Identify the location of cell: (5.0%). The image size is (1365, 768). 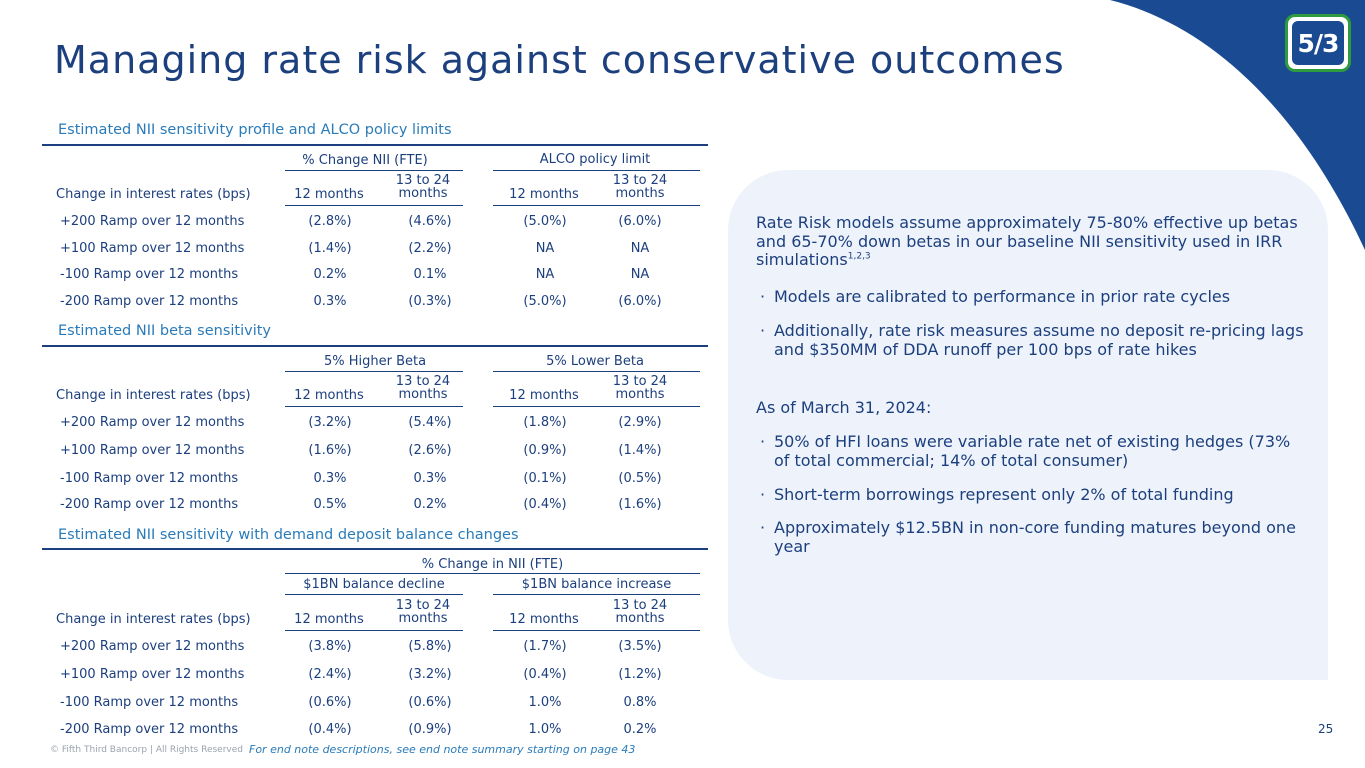
(545, 301).